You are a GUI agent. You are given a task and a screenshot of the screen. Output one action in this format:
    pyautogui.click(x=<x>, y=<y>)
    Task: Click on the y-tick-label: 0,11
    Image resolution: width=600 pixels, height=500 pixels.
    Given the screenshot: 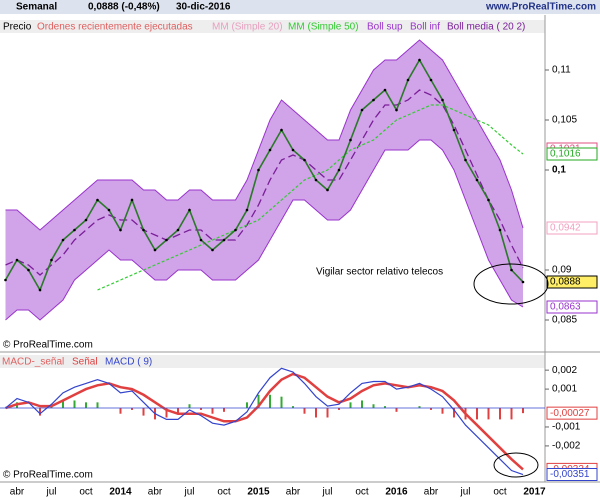 What is the action you would take?
    pyautogui.click(x=561, y=70)
    